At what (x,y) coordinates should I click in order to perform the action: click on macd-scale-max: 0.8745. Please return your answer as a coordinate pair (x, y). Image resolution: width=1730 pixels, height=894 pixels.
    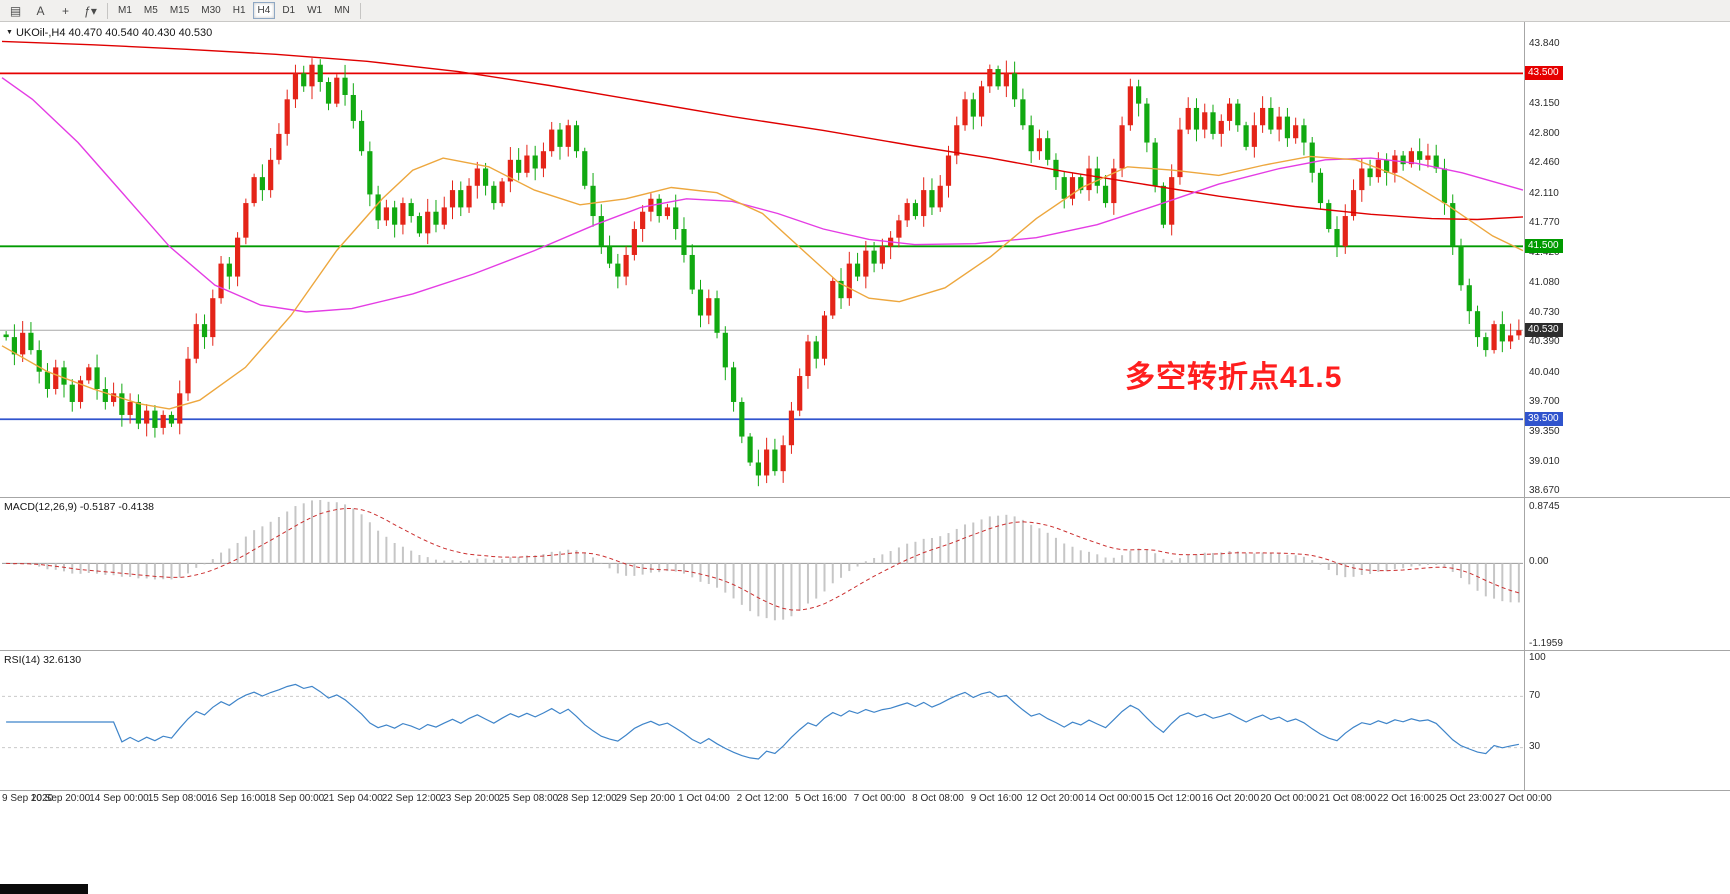
    Looking at the image, I should click on (1544, 506).